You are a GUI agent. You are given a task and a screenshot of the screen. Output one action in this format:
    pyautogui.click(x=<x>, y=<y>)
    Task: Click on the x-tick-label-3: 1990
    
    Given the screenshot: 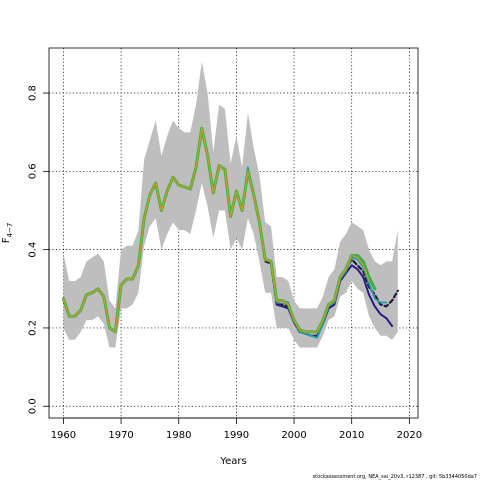 What is the action you would take?
    pyautogui.click(x=236, y=435)
    